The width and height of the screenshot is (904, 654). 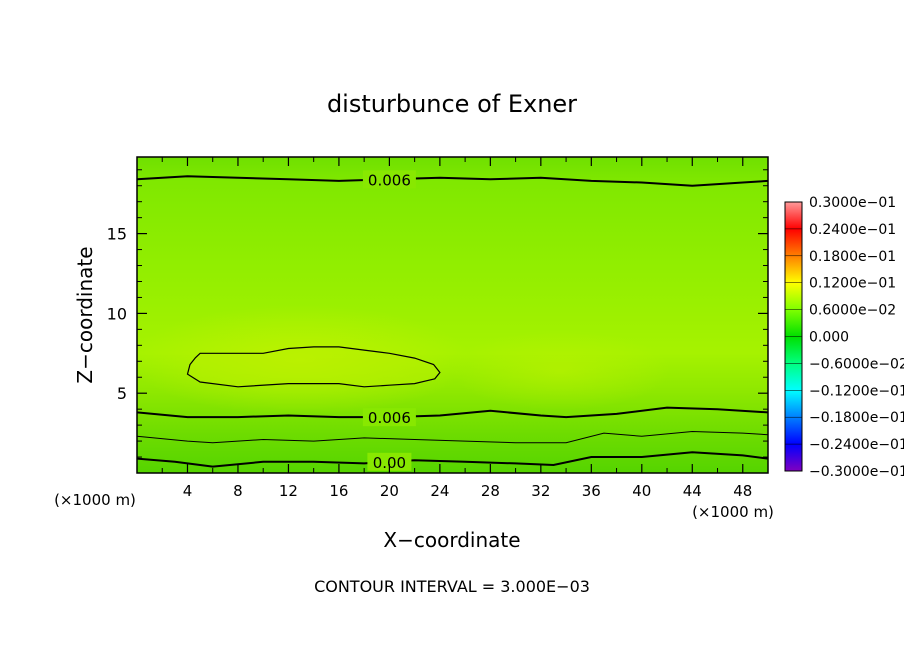 What do you see at coordinates (540, 491) in the screenshot?
I see `x-tick-label: 32` at bounding box center [540, 491].